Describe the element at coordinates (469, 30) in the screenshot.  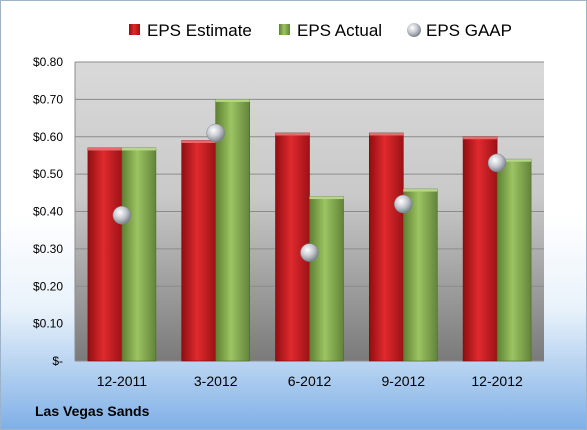
I see `legend-label: EPS GAAP` at that location.